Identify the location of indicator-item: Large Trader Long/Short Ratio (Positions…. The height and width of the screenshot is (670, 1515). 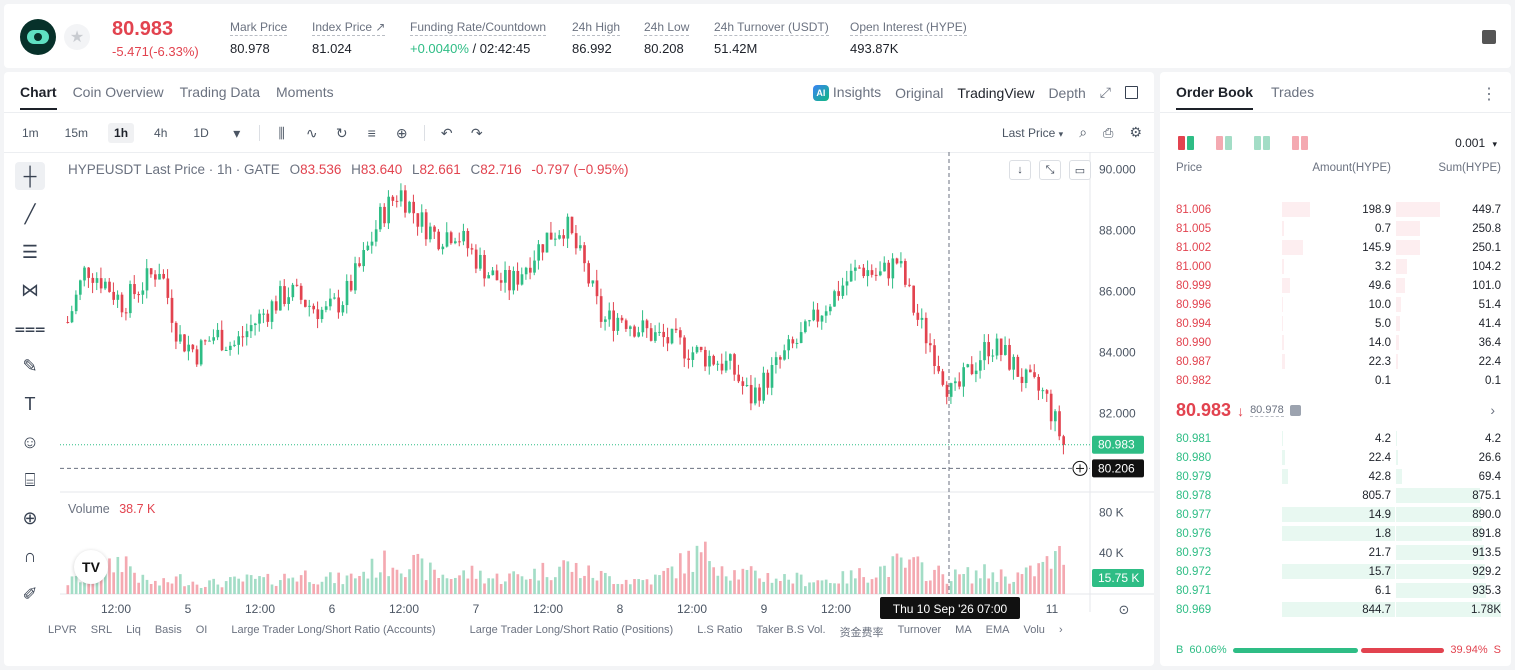
(571, 630).